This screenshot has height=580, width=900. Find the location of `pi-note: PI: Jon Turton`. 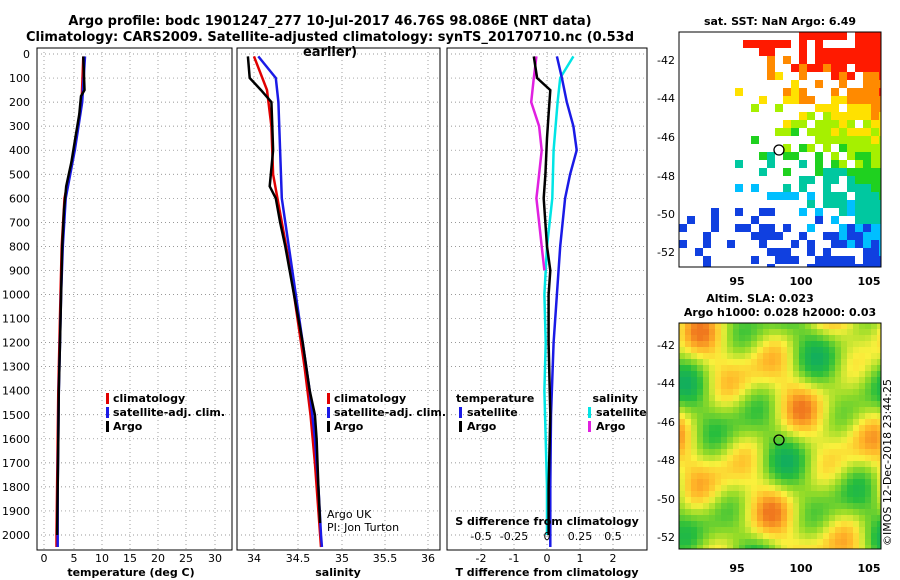

pi-note: PI: Jon Turton is located at coordinates (363, 527).